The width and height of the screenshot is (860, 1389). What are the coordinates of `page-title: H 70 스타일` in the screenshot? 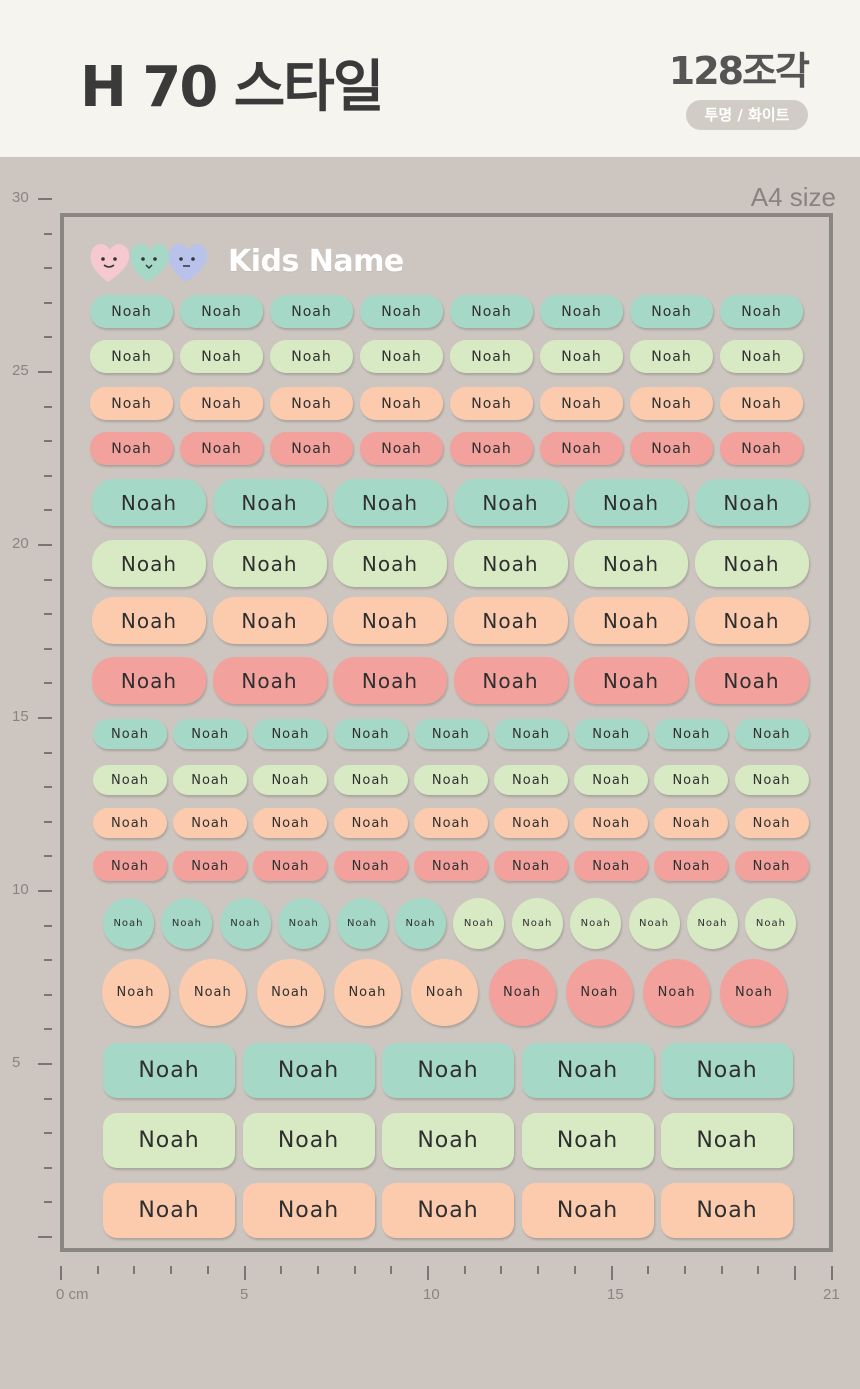 It's located at (232, 87).